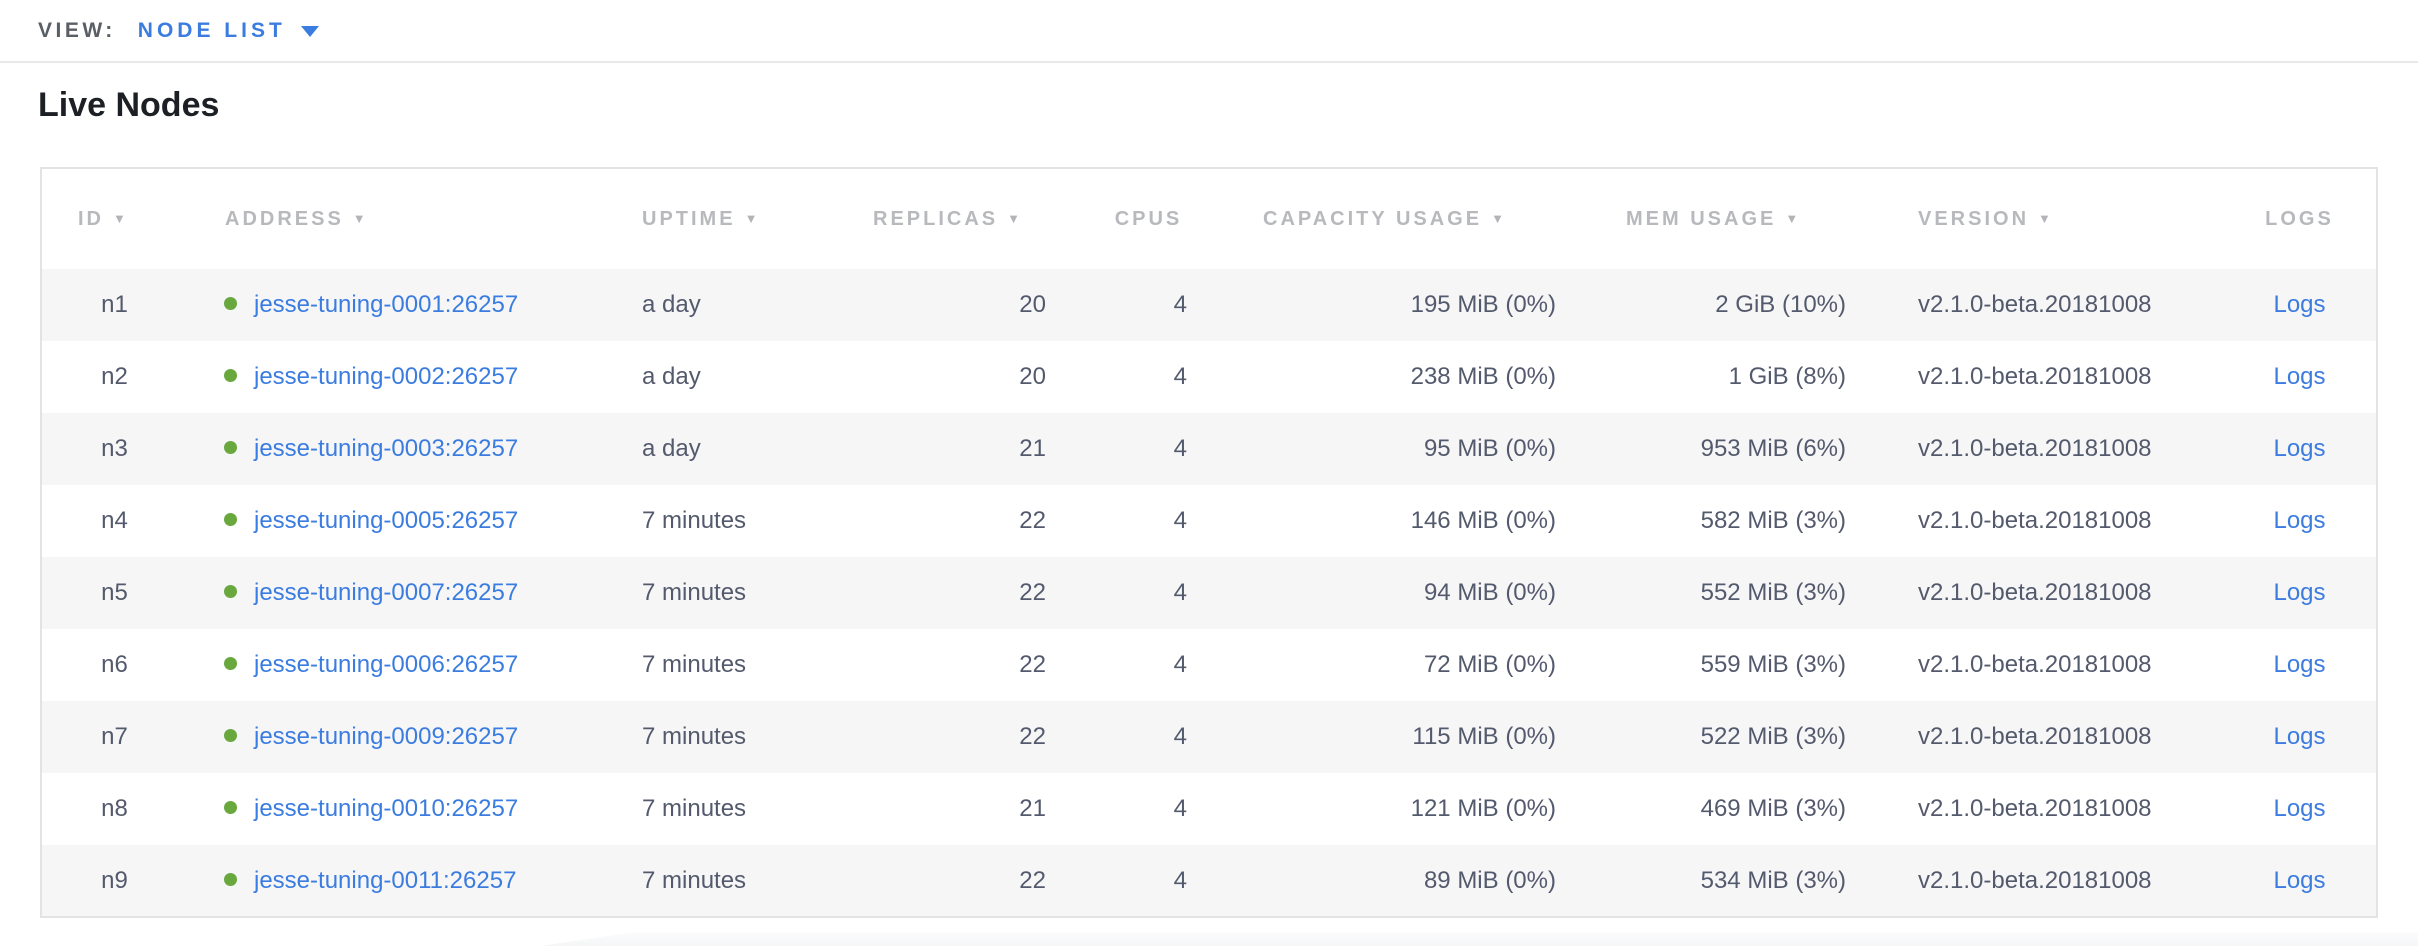 Image resolution: width=2418 pixels, height=946 pixels. I want to click on node-capacity-usage-cell: 146 MiB (0%), so click(1483, 520).